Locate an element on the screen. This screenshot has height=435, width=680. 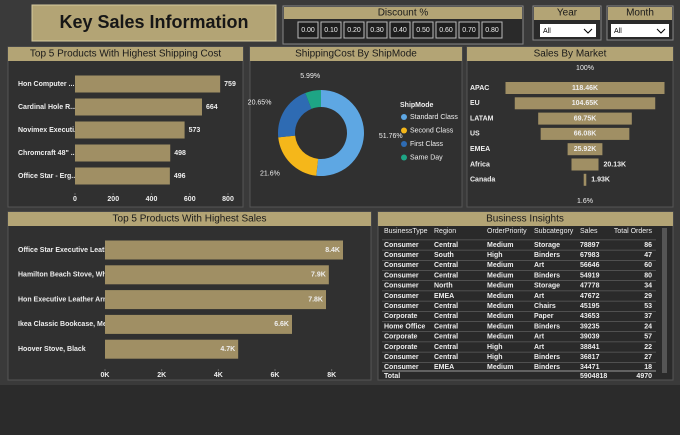
category-label: Hoover Stove, Black is located at coordinates (52, 349).